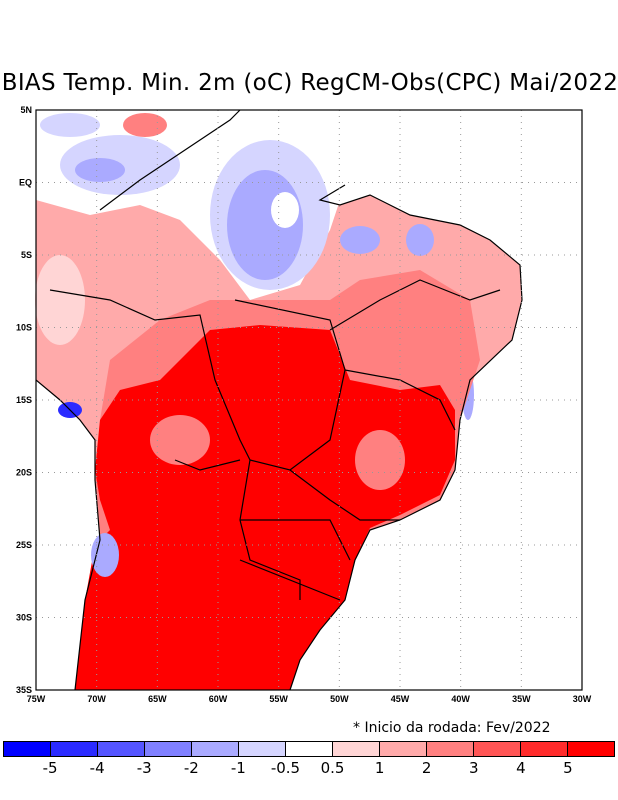  What do you see at coordinates (24, 473) in the screenshot?
I see `lat-tick-label: 20S` at bounding box center [24, 473].